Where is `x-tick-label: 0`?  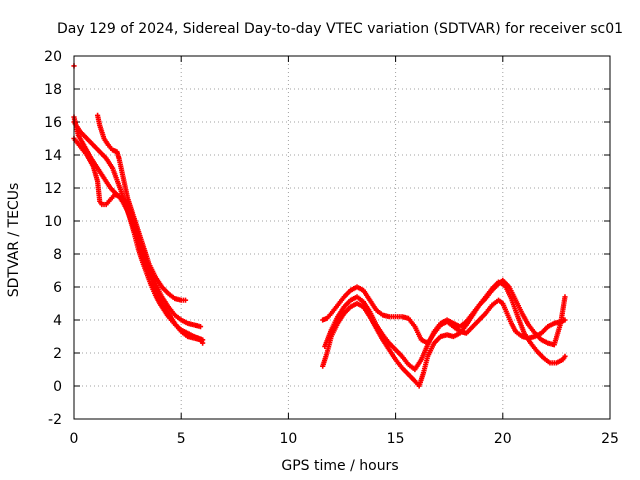 x-tick-label: 0 is located at coordinates (74, 439).